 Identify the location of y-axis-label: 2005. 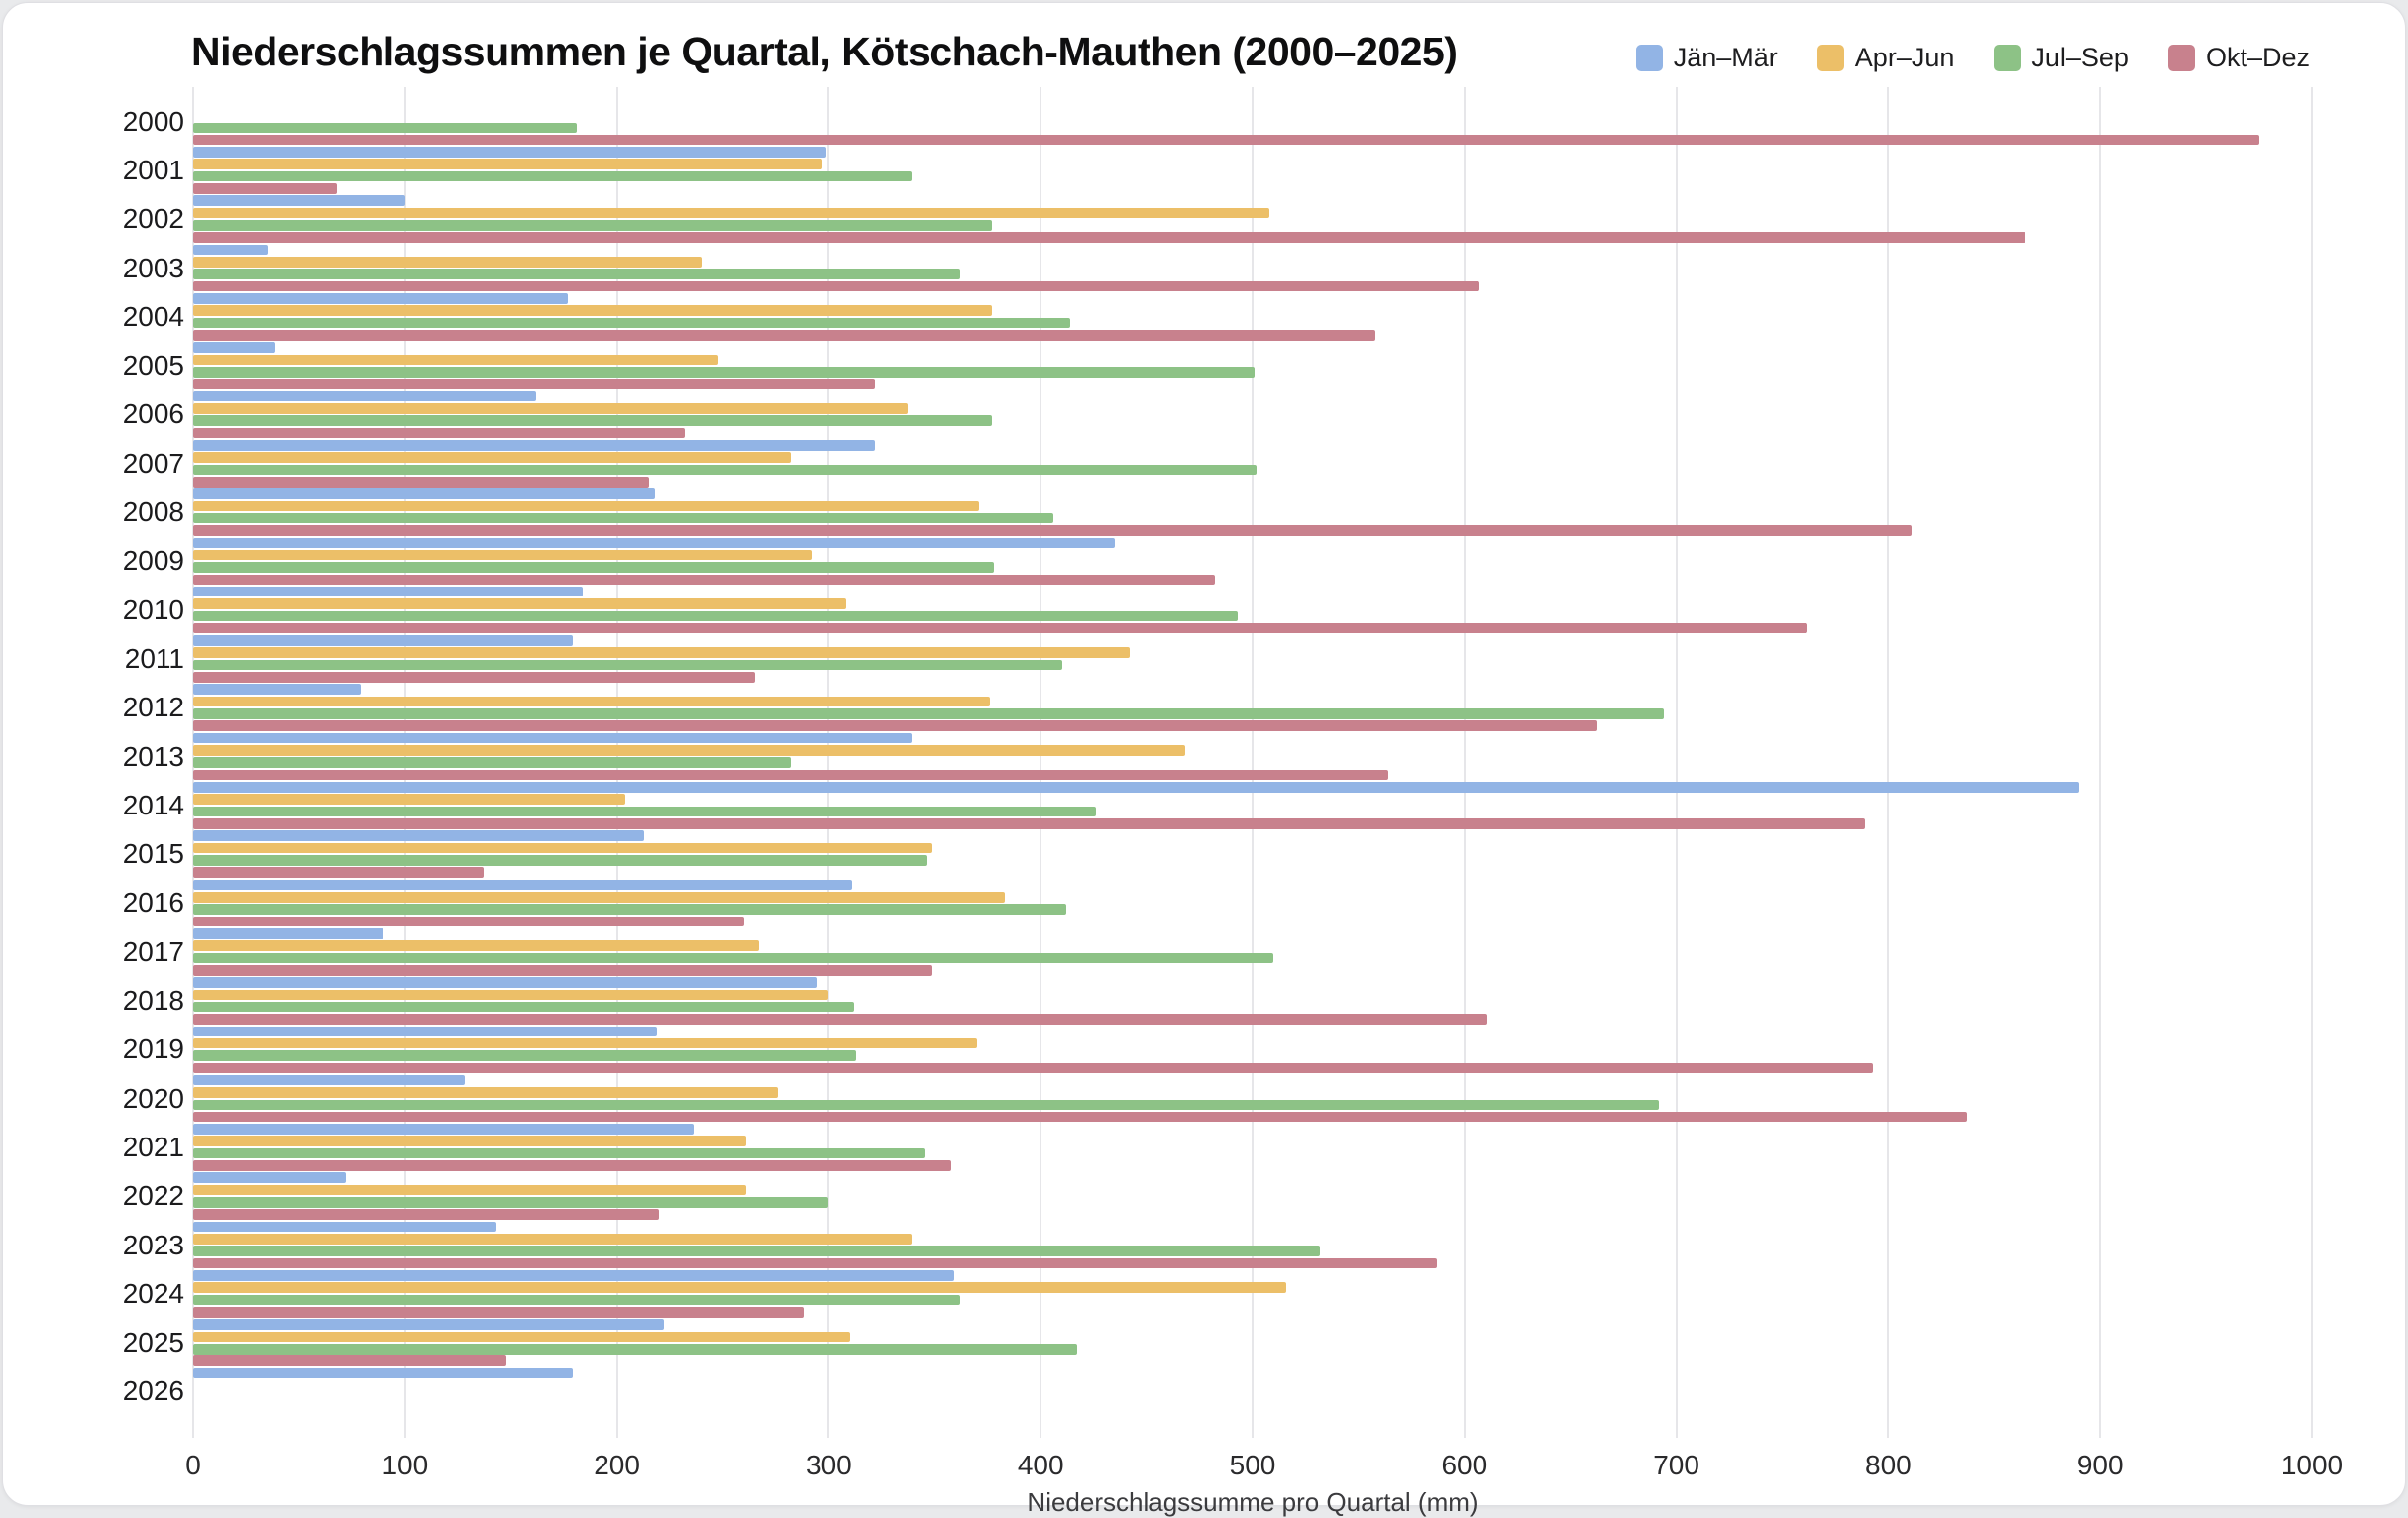
(153, 365).